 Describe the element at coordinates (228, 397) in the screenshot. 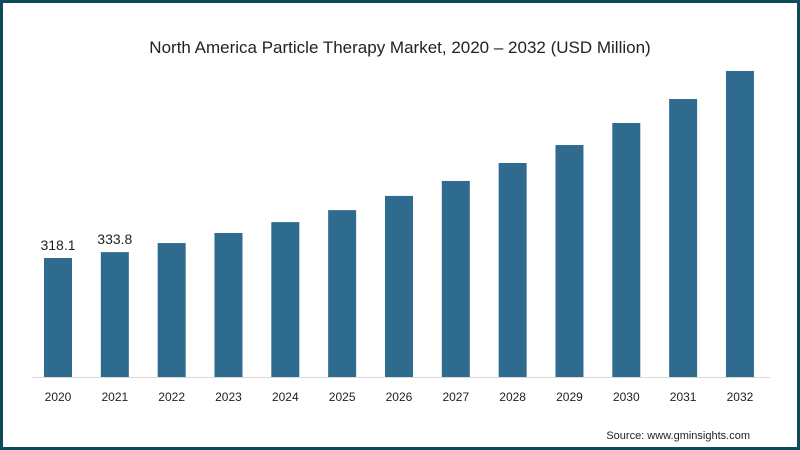

I see `x-tick-label: 2023` at that location.